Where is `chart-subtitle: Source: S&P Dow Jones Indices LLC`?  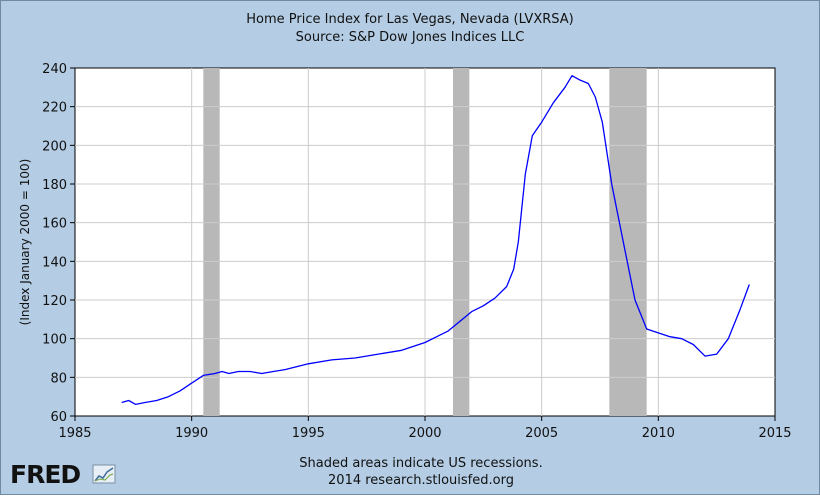
chart-subtitle: Source: S&P Dow Jones Indices LLC is located at coordinates (410, 37).